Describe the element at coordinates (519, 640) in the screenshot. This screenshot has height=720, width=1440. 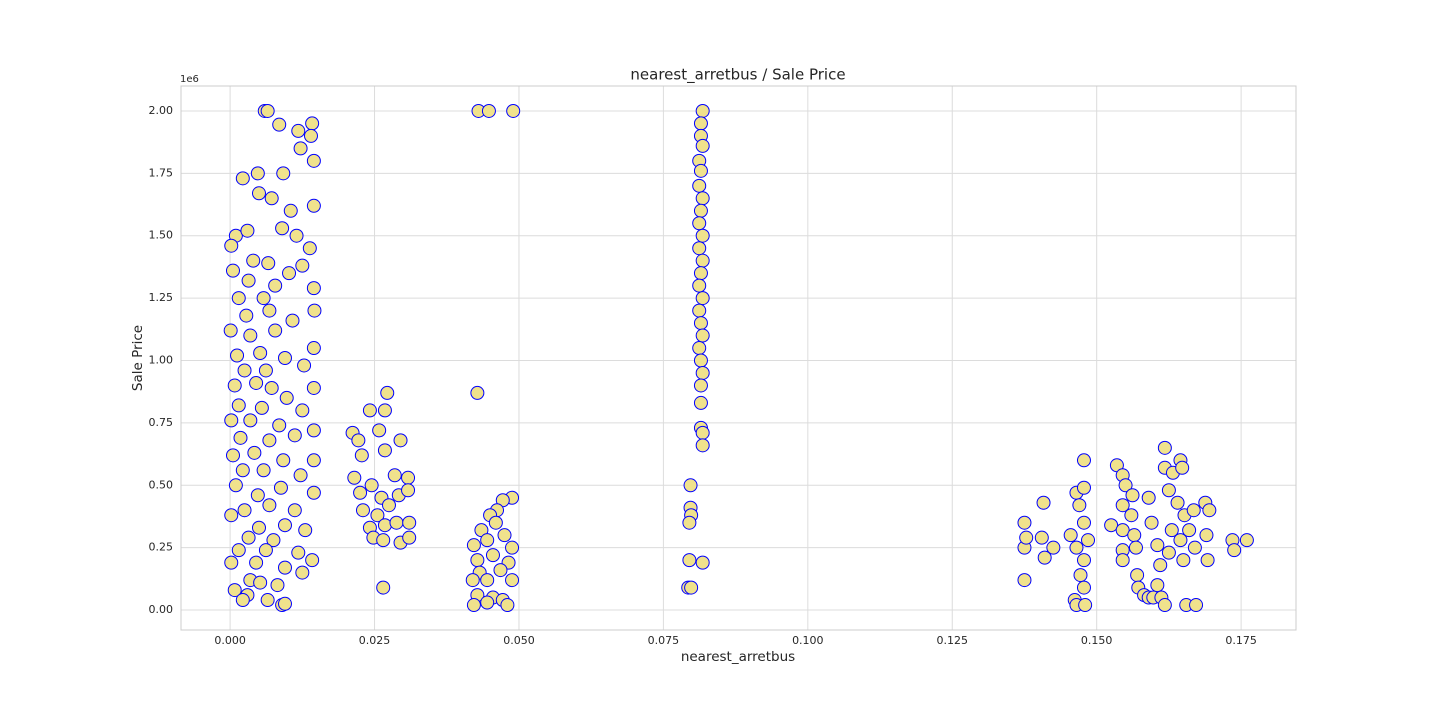
I see `x-tick-label: 0.050` at that location.